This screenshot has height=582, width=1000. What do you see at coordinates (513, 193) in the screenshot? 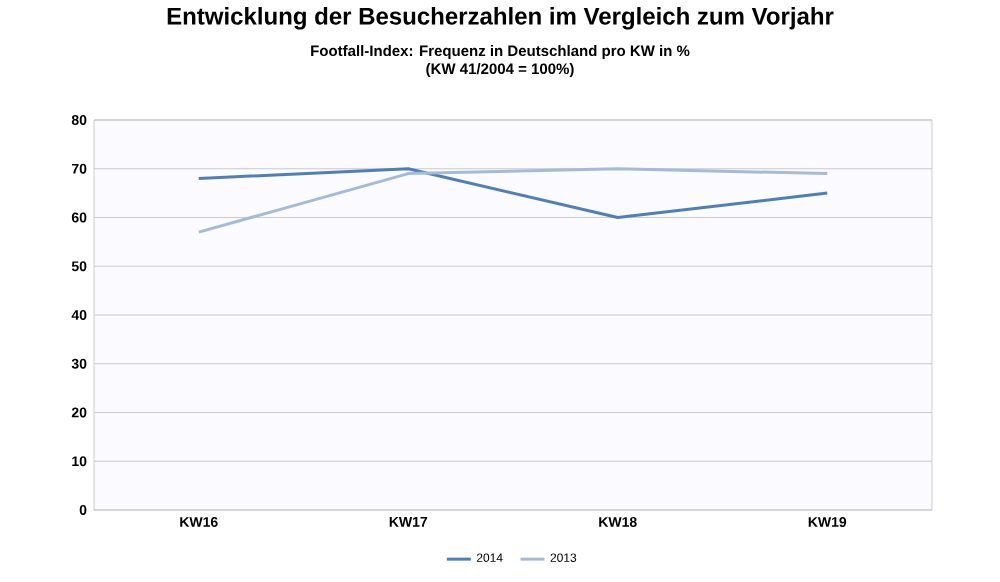
I see `line-series` at bounding box center [513, 193].